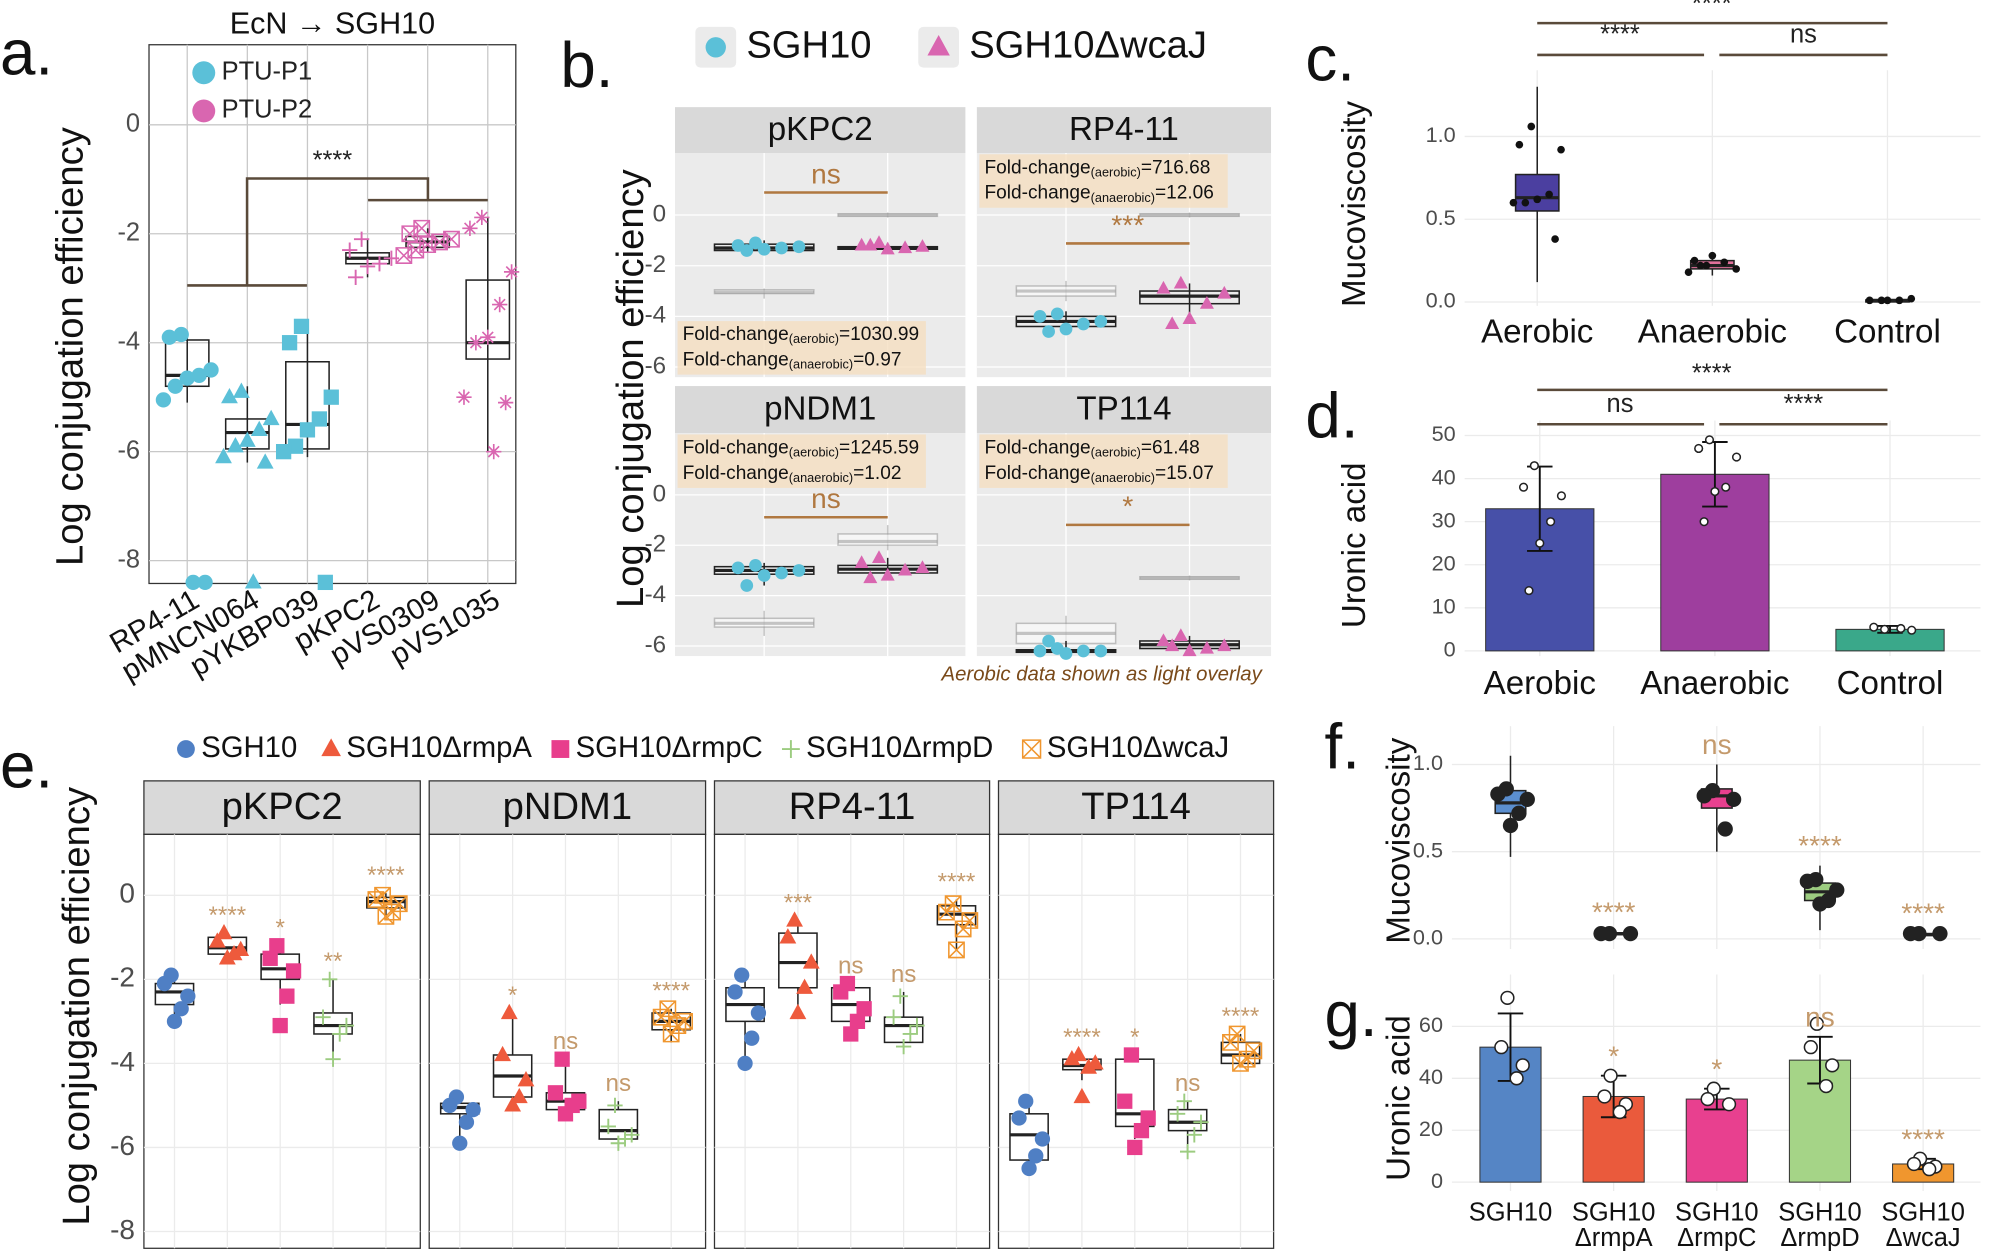 The image size is (1997, 1251). Describe the element at coordinates (249, 747) in the screenshot. I see `legend-label: SGH10` at that location.